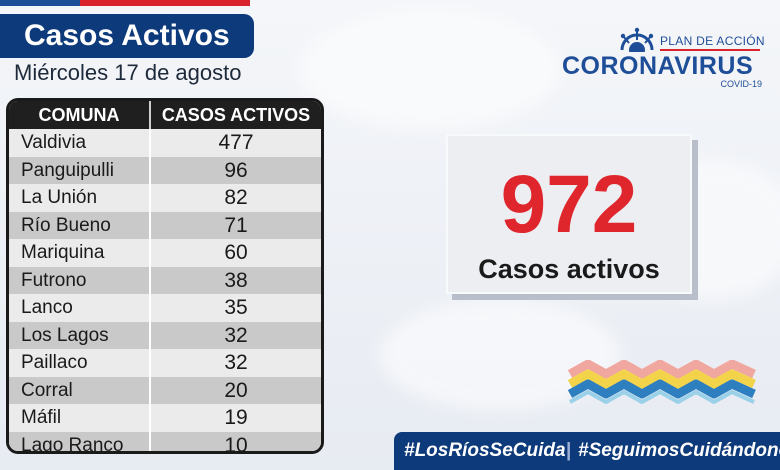 The width and height of the screenshot is (780, 470). I want to click on logo-plan-text: PLAN DE ACCIÓN, so click(712, 41).